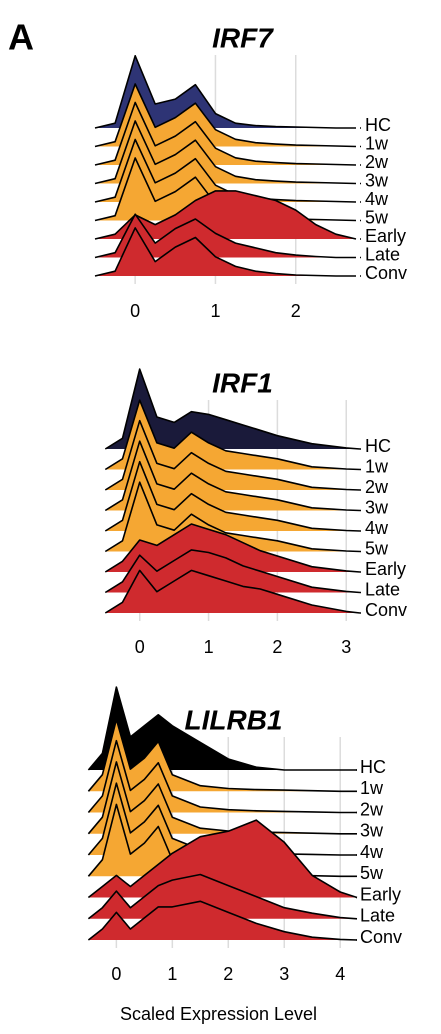 The height and width of the screenshot is (1034, 441). What do you see at coordinates (21, 37) in the screenshot?
I see `panel-label: A` at bounding box center [21, 37].